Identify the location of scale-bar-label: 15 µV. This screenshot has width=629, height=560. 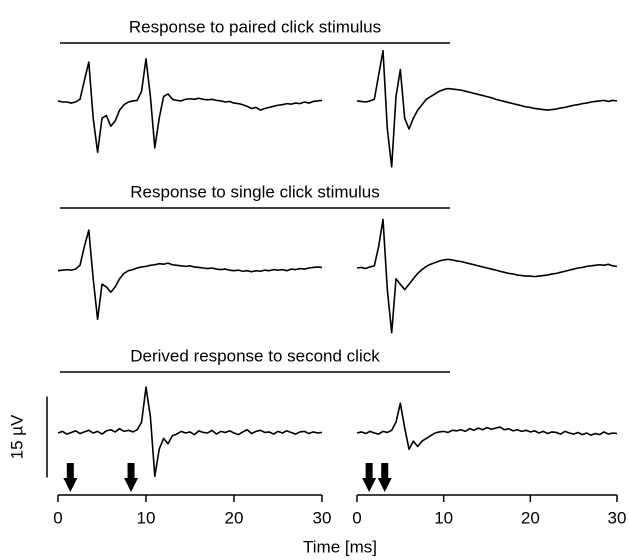
(16, 436).